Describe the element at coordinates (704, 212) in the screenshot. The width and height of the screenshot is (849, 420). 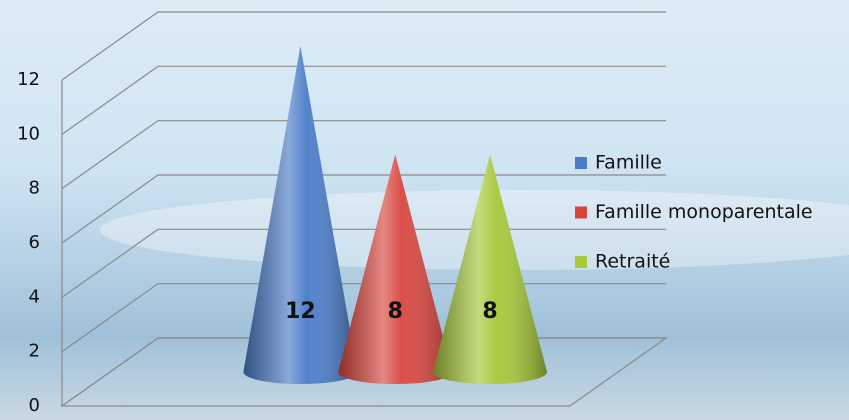
I see `legend-label: Famille monoparentale` at that location.